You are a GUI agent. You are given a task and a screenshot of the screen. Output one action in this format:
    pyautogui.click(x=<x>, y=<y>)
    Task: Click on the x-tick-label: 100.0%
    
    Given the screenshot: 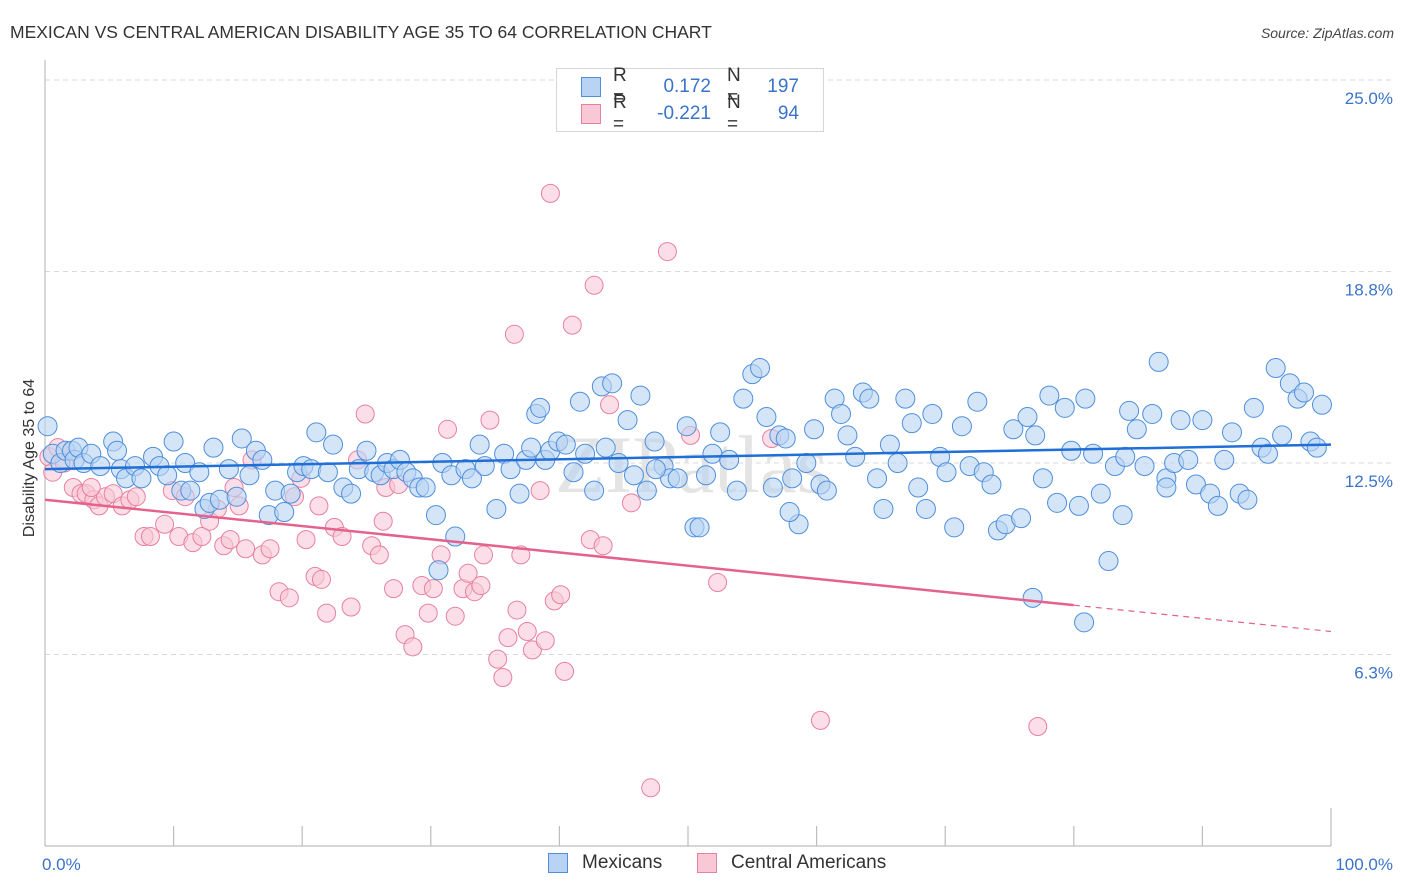 What is the action you would take?
    pyautogui.click(x=1364, y=864)
    